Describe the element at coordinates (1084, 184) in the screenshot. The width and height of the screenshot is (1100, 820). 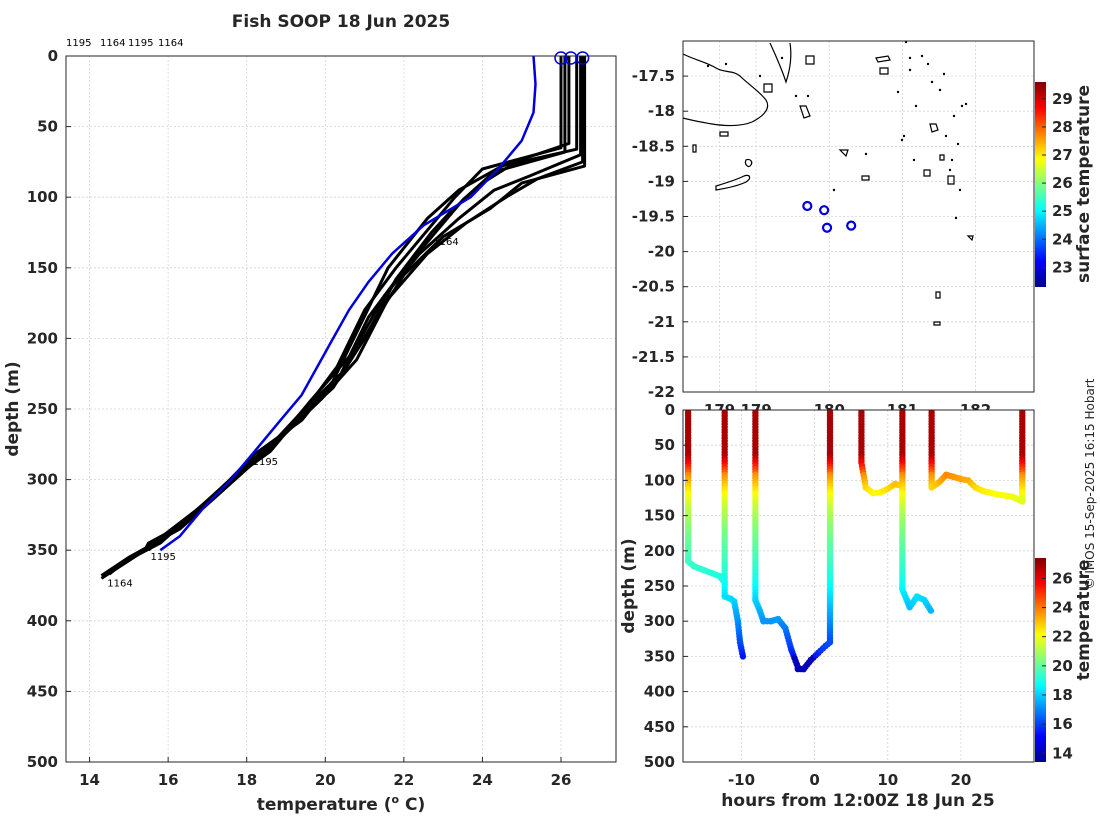
I see `surface-colorbar-label: surface temperature` at that location.